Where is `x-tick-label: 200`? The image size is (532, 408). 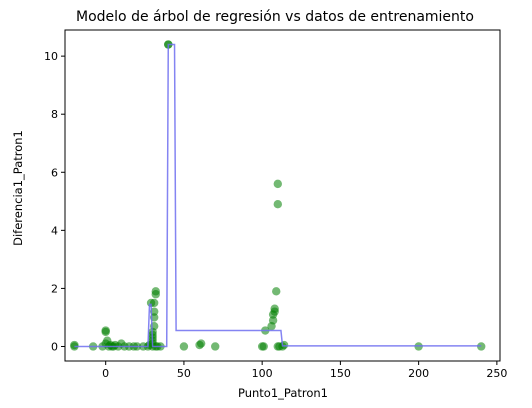 x-tick-label: 200 is located at coordinates (418, 373).